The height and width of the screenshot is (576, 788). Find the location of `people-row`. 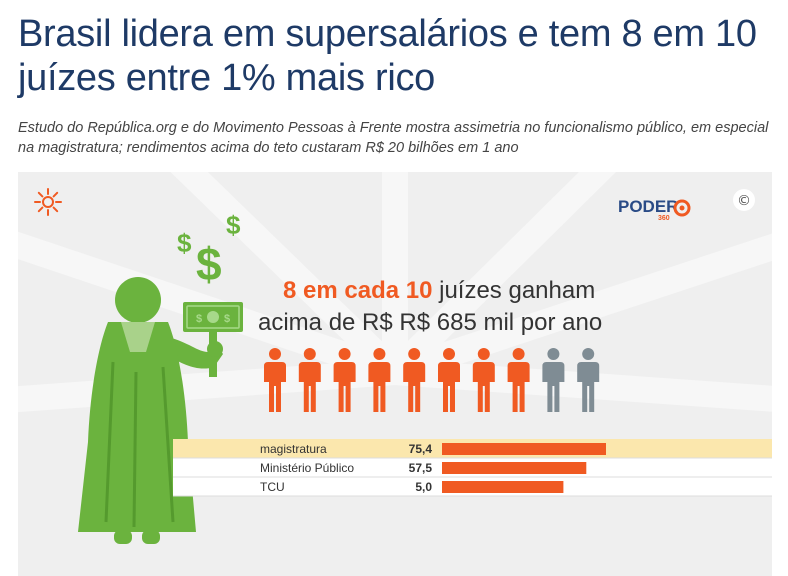

people-row is located at coordinates (432, 380).